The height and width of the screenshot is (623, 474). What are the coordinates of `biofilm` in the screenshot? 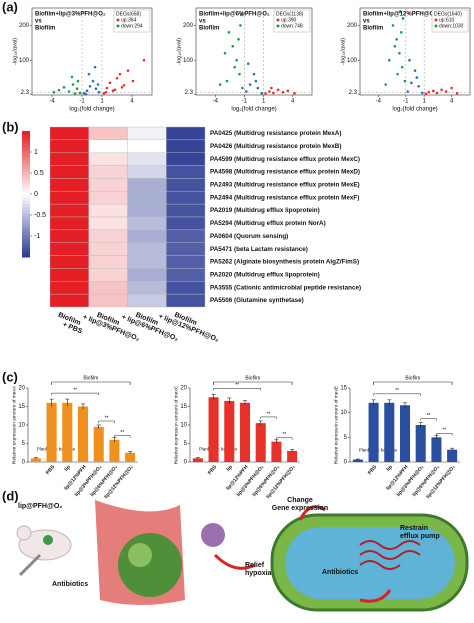 It's located at (150, 565).